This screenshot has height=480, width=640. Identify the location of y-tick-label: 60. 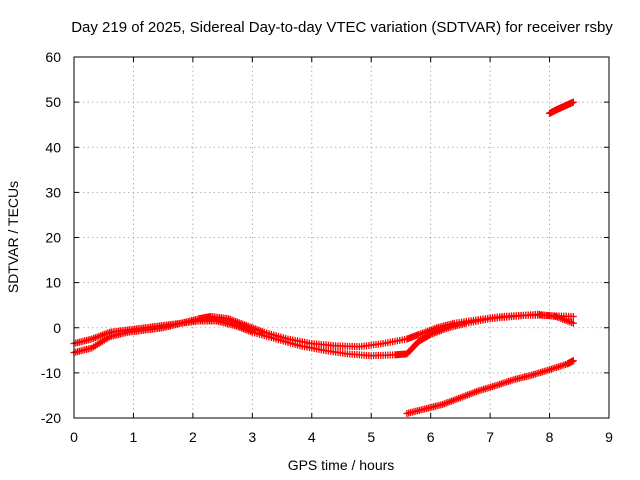
(53, 57).